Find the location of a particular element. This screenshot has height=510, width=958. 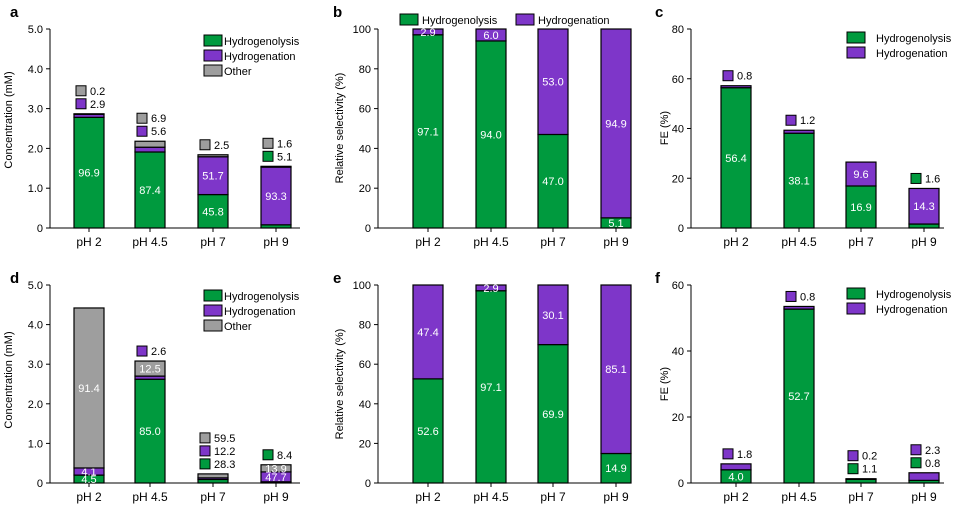

data-label: 47.0 is located at coordinates (552, 182).